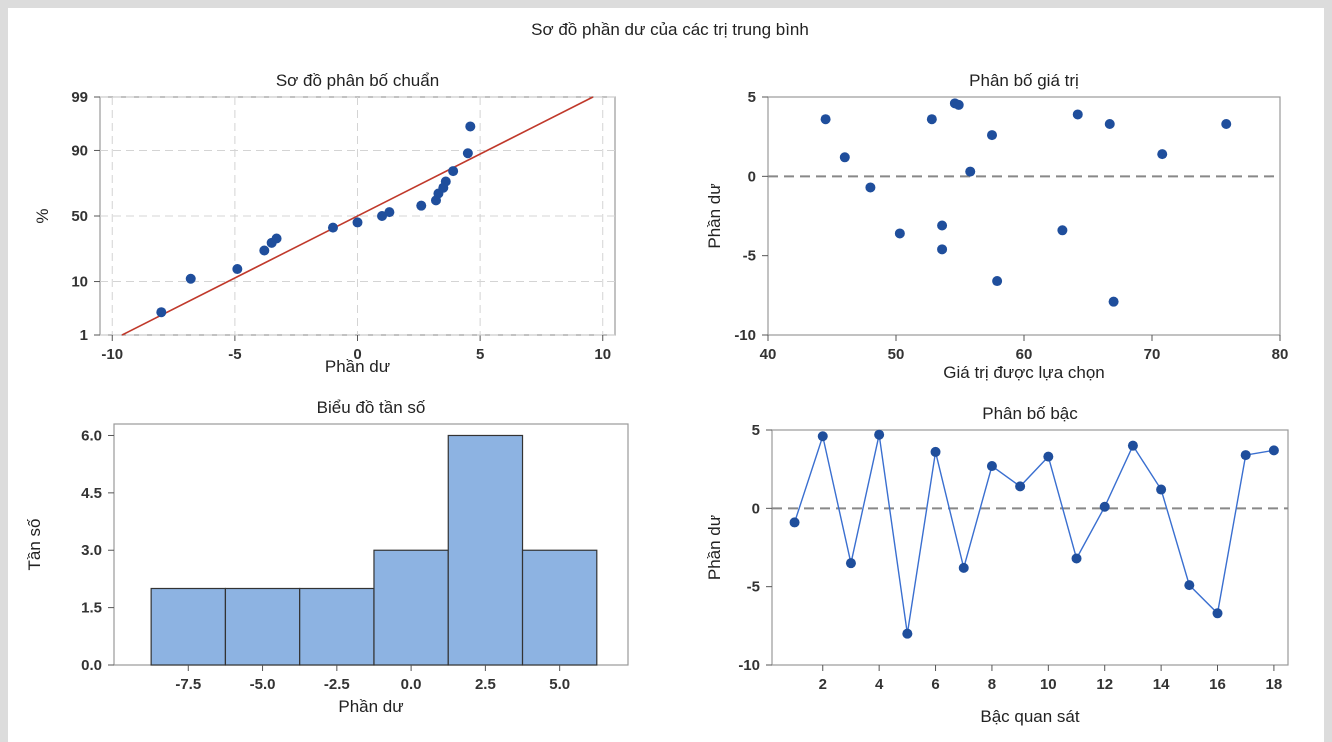 This screenshot has width=1332, height=742. I want to click on fit-line, so click(357, 216).